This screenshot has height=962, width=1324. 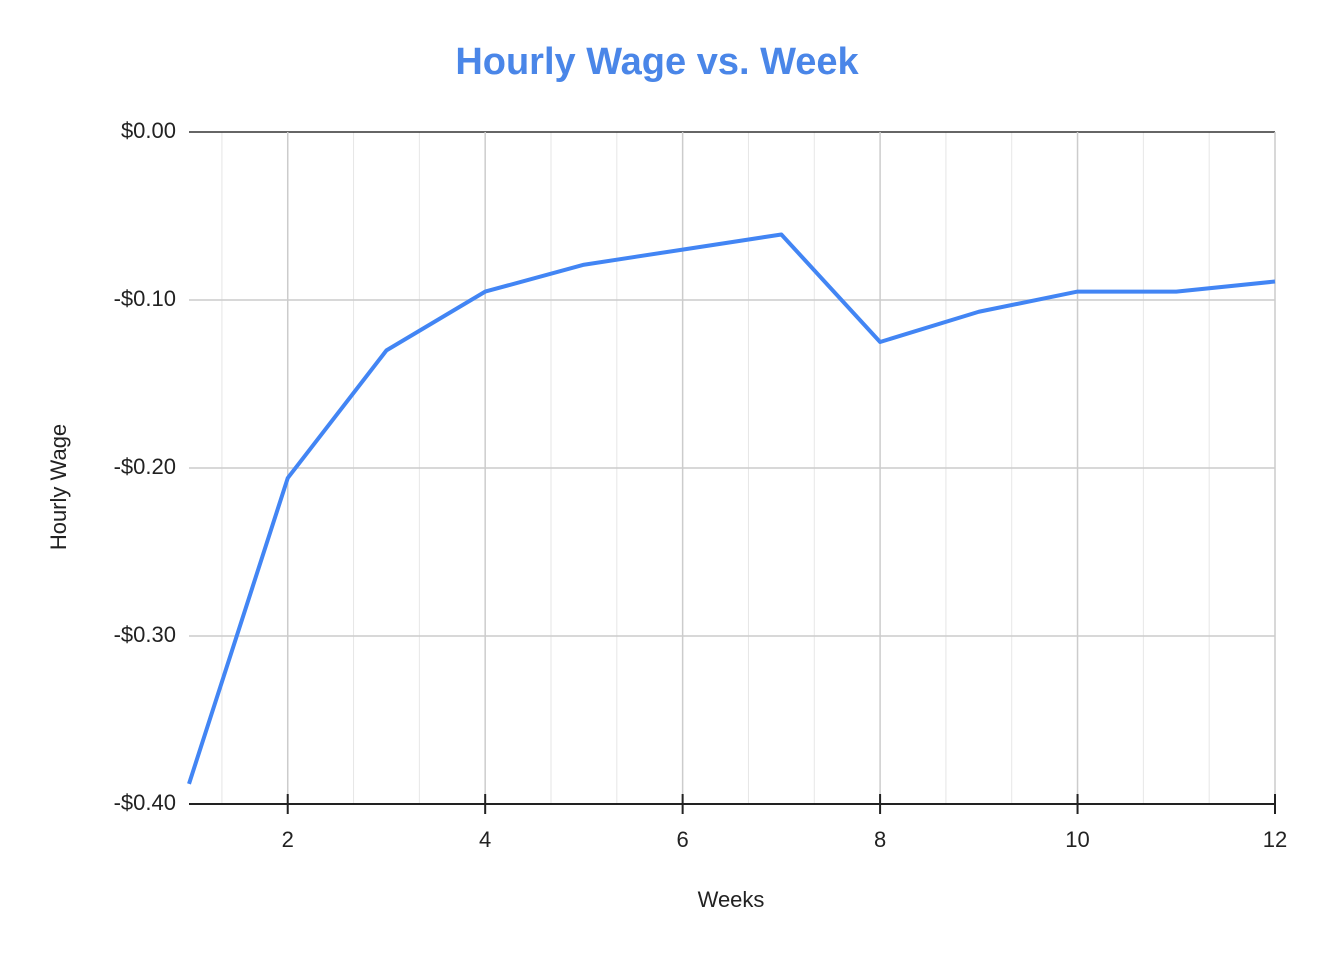 I want to click on chart-title: Hourly Wage vs. Week, so click(x=657, y=62).